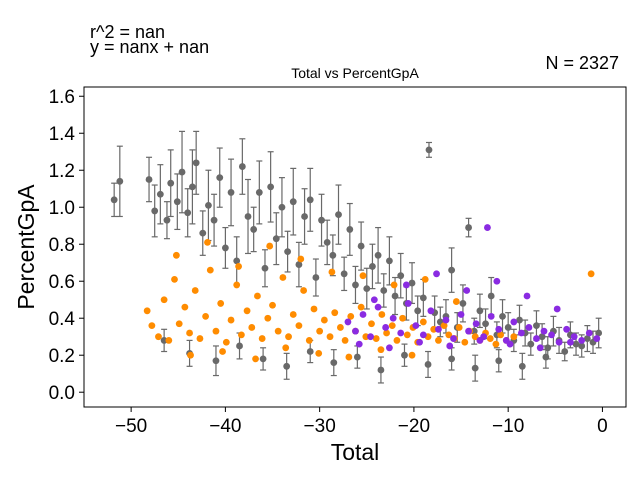 Image resolution: width=640 pixels, height=480 pixels. Describe the element at coordinates (355, 452) in the screenshot. I see `x-axis-title: Total` at that location.